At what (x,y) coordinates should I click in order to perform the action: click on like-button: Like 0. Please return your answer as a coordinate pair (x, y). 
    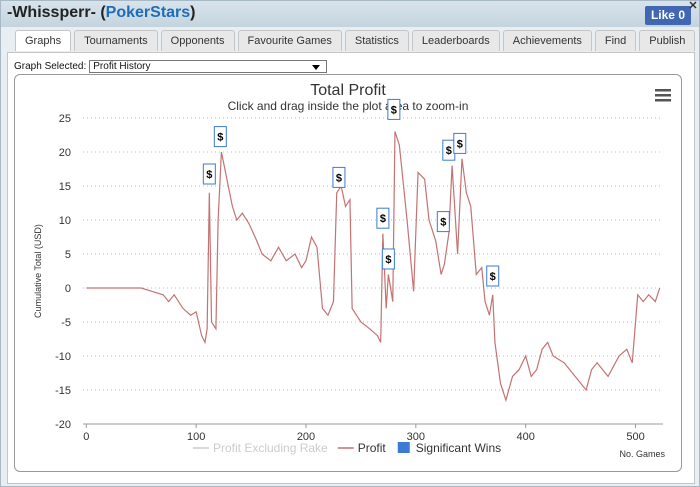
    Looking at the image, I should click on (667, 15).